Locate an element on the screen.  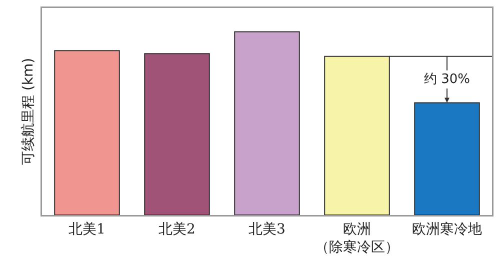
x-tick-label: 欧洲寒冷地 is located at coordinates (447, 229).